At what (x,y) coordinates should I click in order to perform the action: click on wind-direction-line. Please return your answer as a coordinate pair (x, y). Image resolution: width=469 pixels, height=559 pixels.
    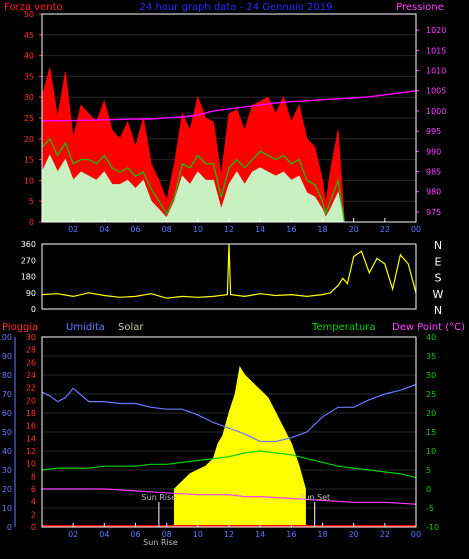
    Looking at the image, I should click on (229, 271).